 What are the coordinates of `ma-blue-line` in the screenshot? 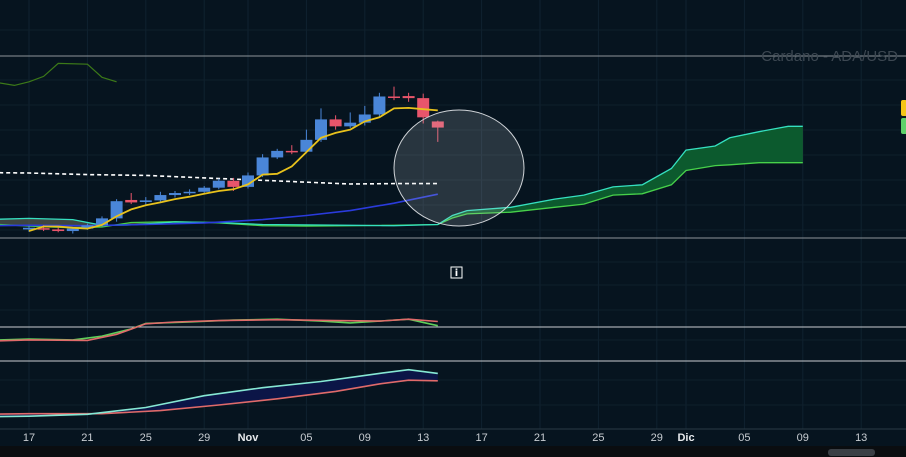 It's located at (219, 210).